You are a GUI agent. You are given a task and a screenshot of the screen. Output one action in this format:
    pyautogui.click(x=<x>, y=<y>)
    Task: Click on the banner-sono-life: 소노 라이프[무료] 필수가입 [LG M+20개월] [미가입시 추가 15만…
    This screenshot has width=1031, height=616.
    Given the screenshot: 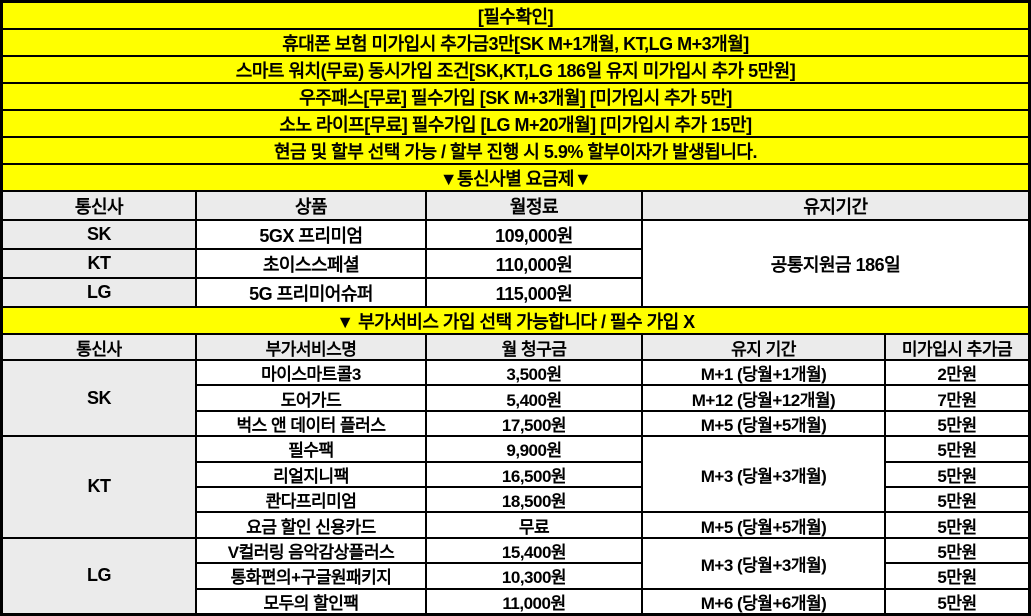 What is the action you would take?
    pyautogui.click(x=515, y=123)
    